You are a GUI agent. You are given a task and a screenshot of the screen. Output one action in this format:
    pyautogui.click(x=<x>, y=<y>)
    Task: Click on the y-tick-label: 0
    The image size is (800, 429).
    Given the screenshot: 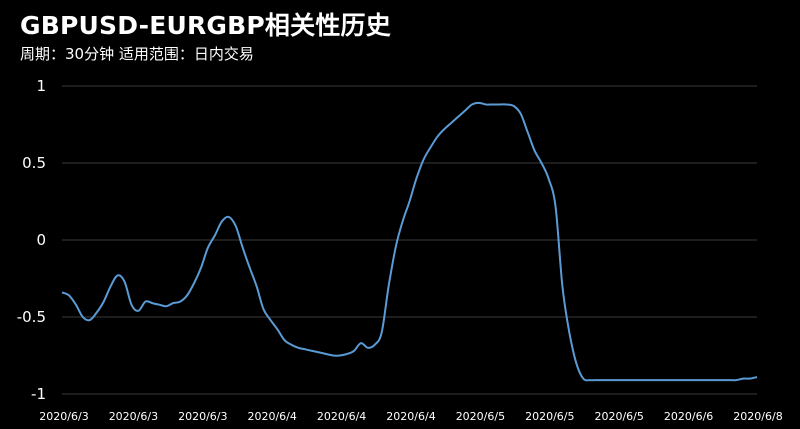 What is the action you would take?
    pyautogui.click(x=41, y=240)
    